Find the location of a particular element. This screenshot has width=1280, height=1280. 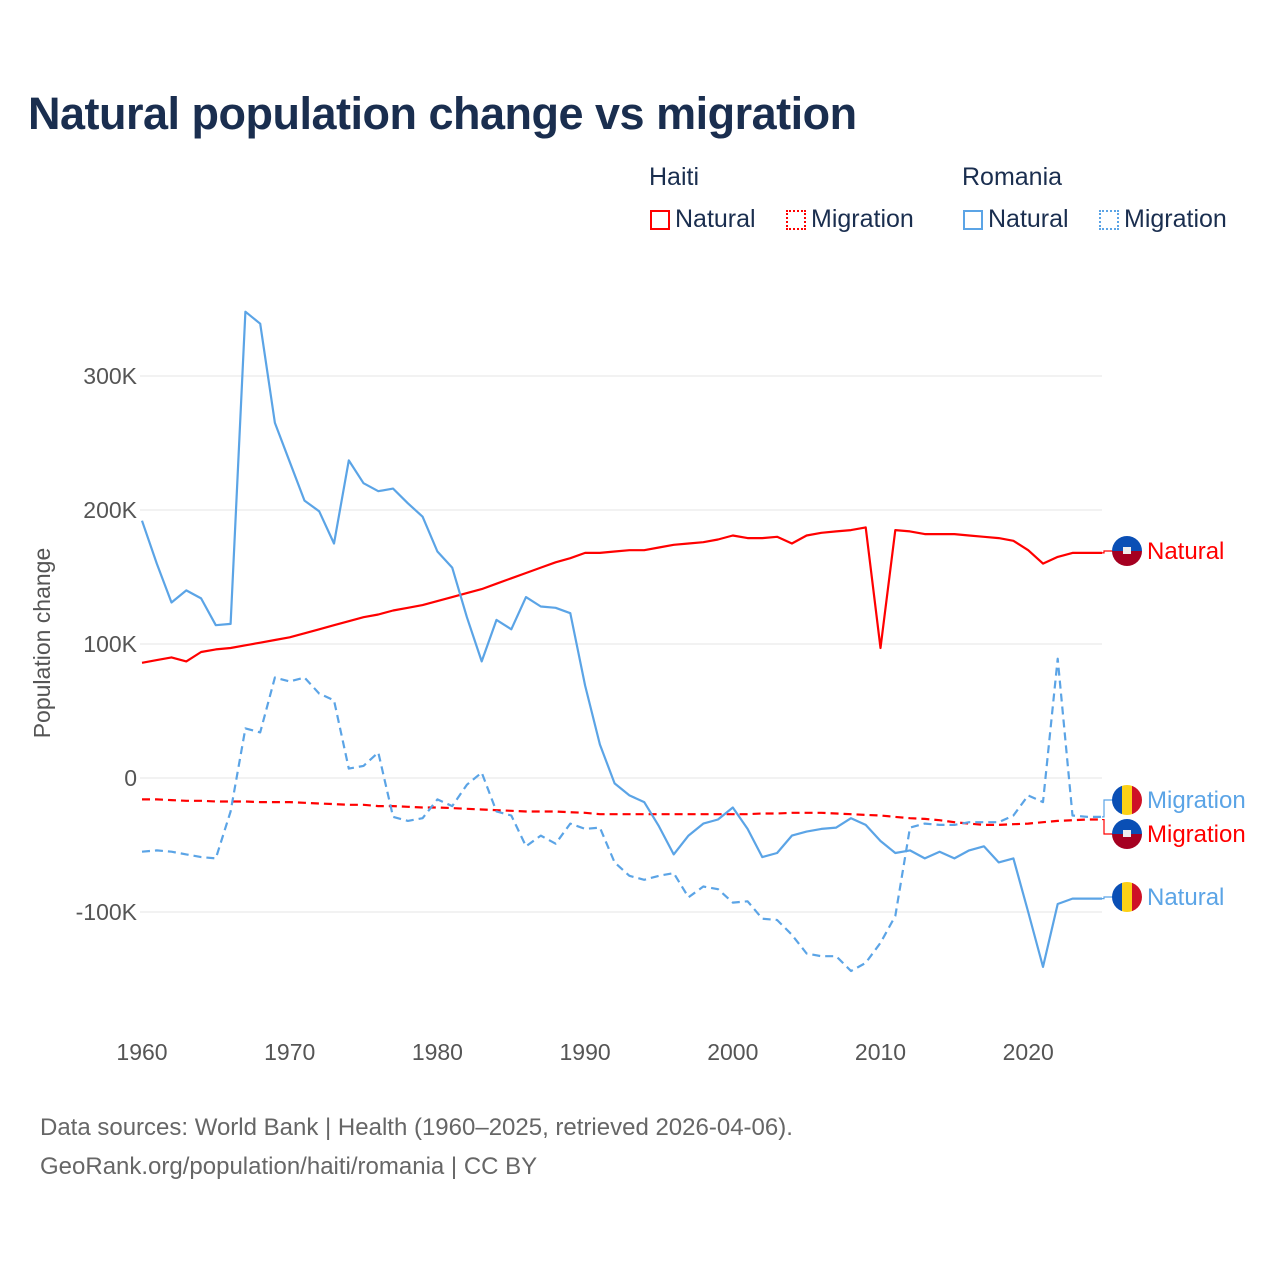

y-tick-label: 300K is located at coordinates (110, 376).